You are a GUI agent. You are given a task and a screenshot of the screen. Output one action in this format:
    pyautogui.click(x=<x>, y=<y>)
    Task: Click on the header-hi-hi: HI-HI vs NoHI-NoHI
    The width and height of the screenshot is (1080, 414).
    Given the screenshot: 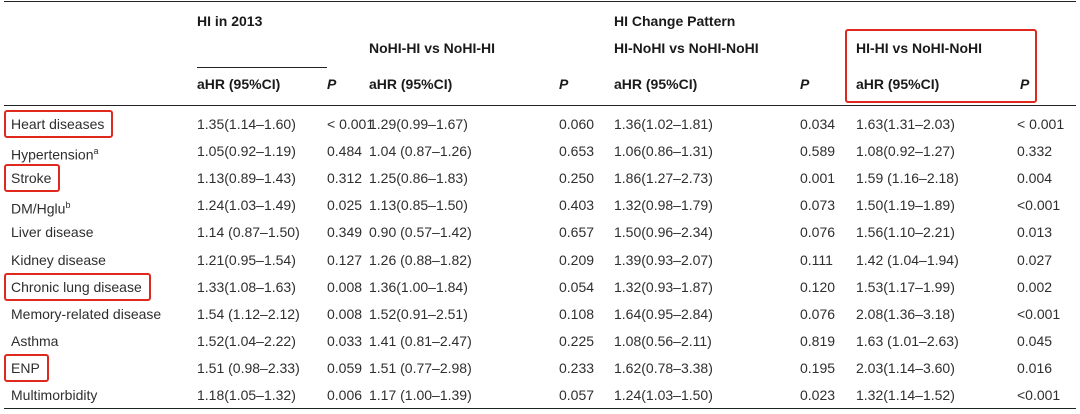 What is the action you would take?
    pyautogui.click(x=919, y=48)
    